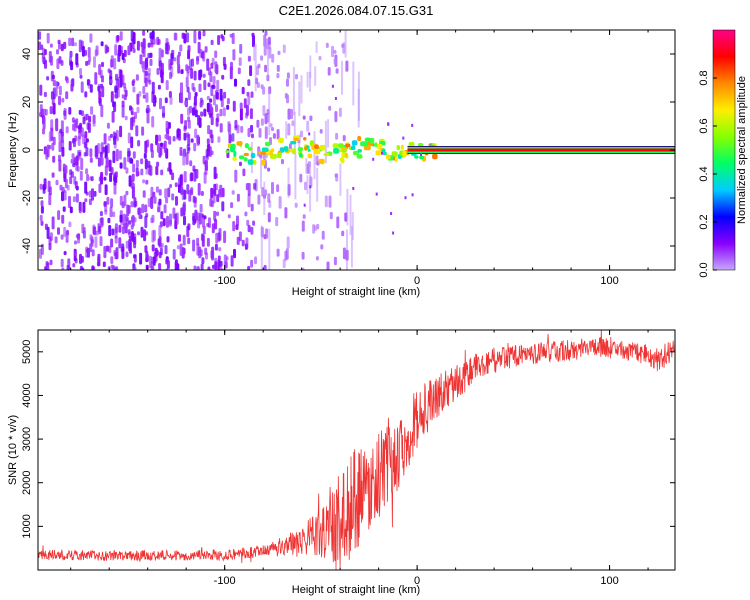  What do you see at coordinates (27, 246) in the screenshot?
I see `spectrogram-ytick-label: -40` at bounding box center [27, 246].